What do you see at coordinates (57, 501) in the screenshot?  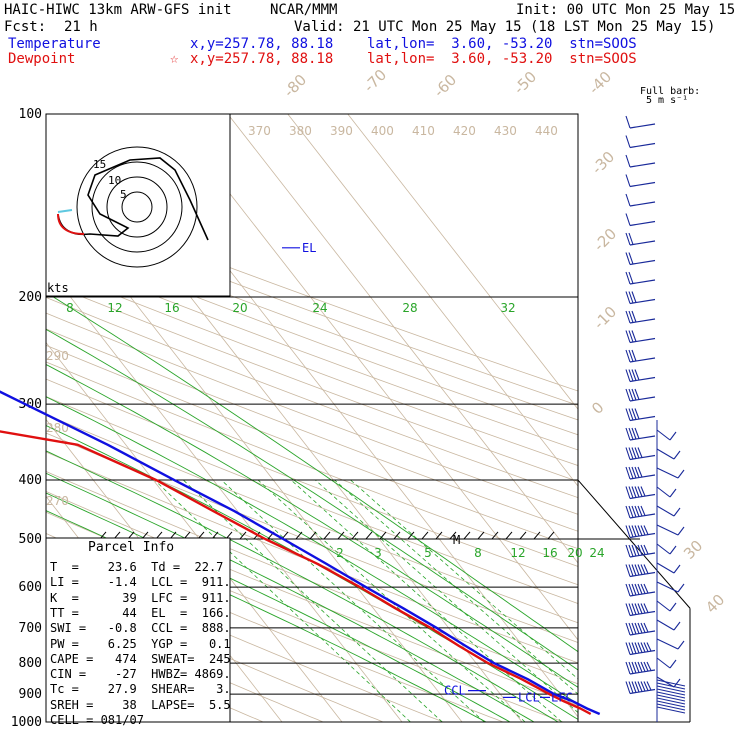 I see `theta-left-label: 270` at bounding box center [57, 501].